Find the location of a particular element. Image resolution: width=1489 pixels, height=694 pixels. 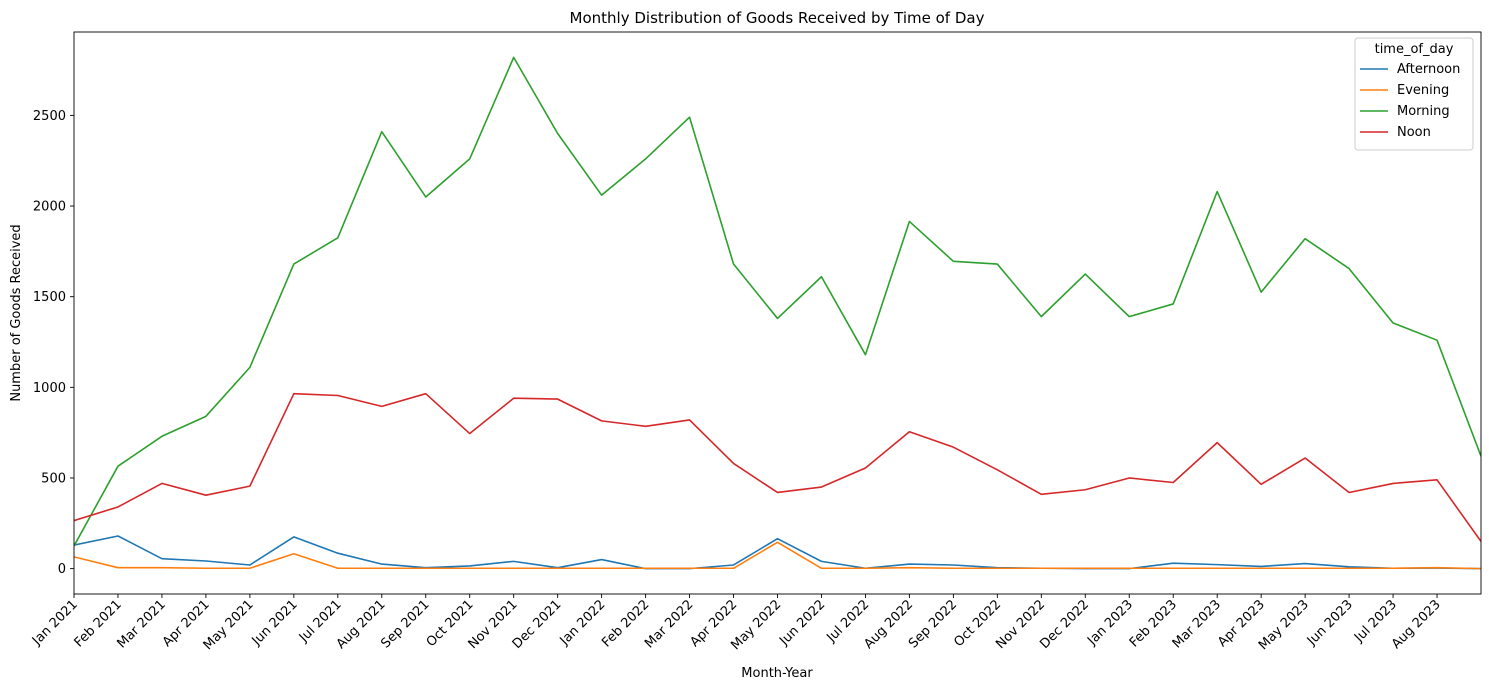

y-tick-label: 2000 is located at coordinates (49, 207).